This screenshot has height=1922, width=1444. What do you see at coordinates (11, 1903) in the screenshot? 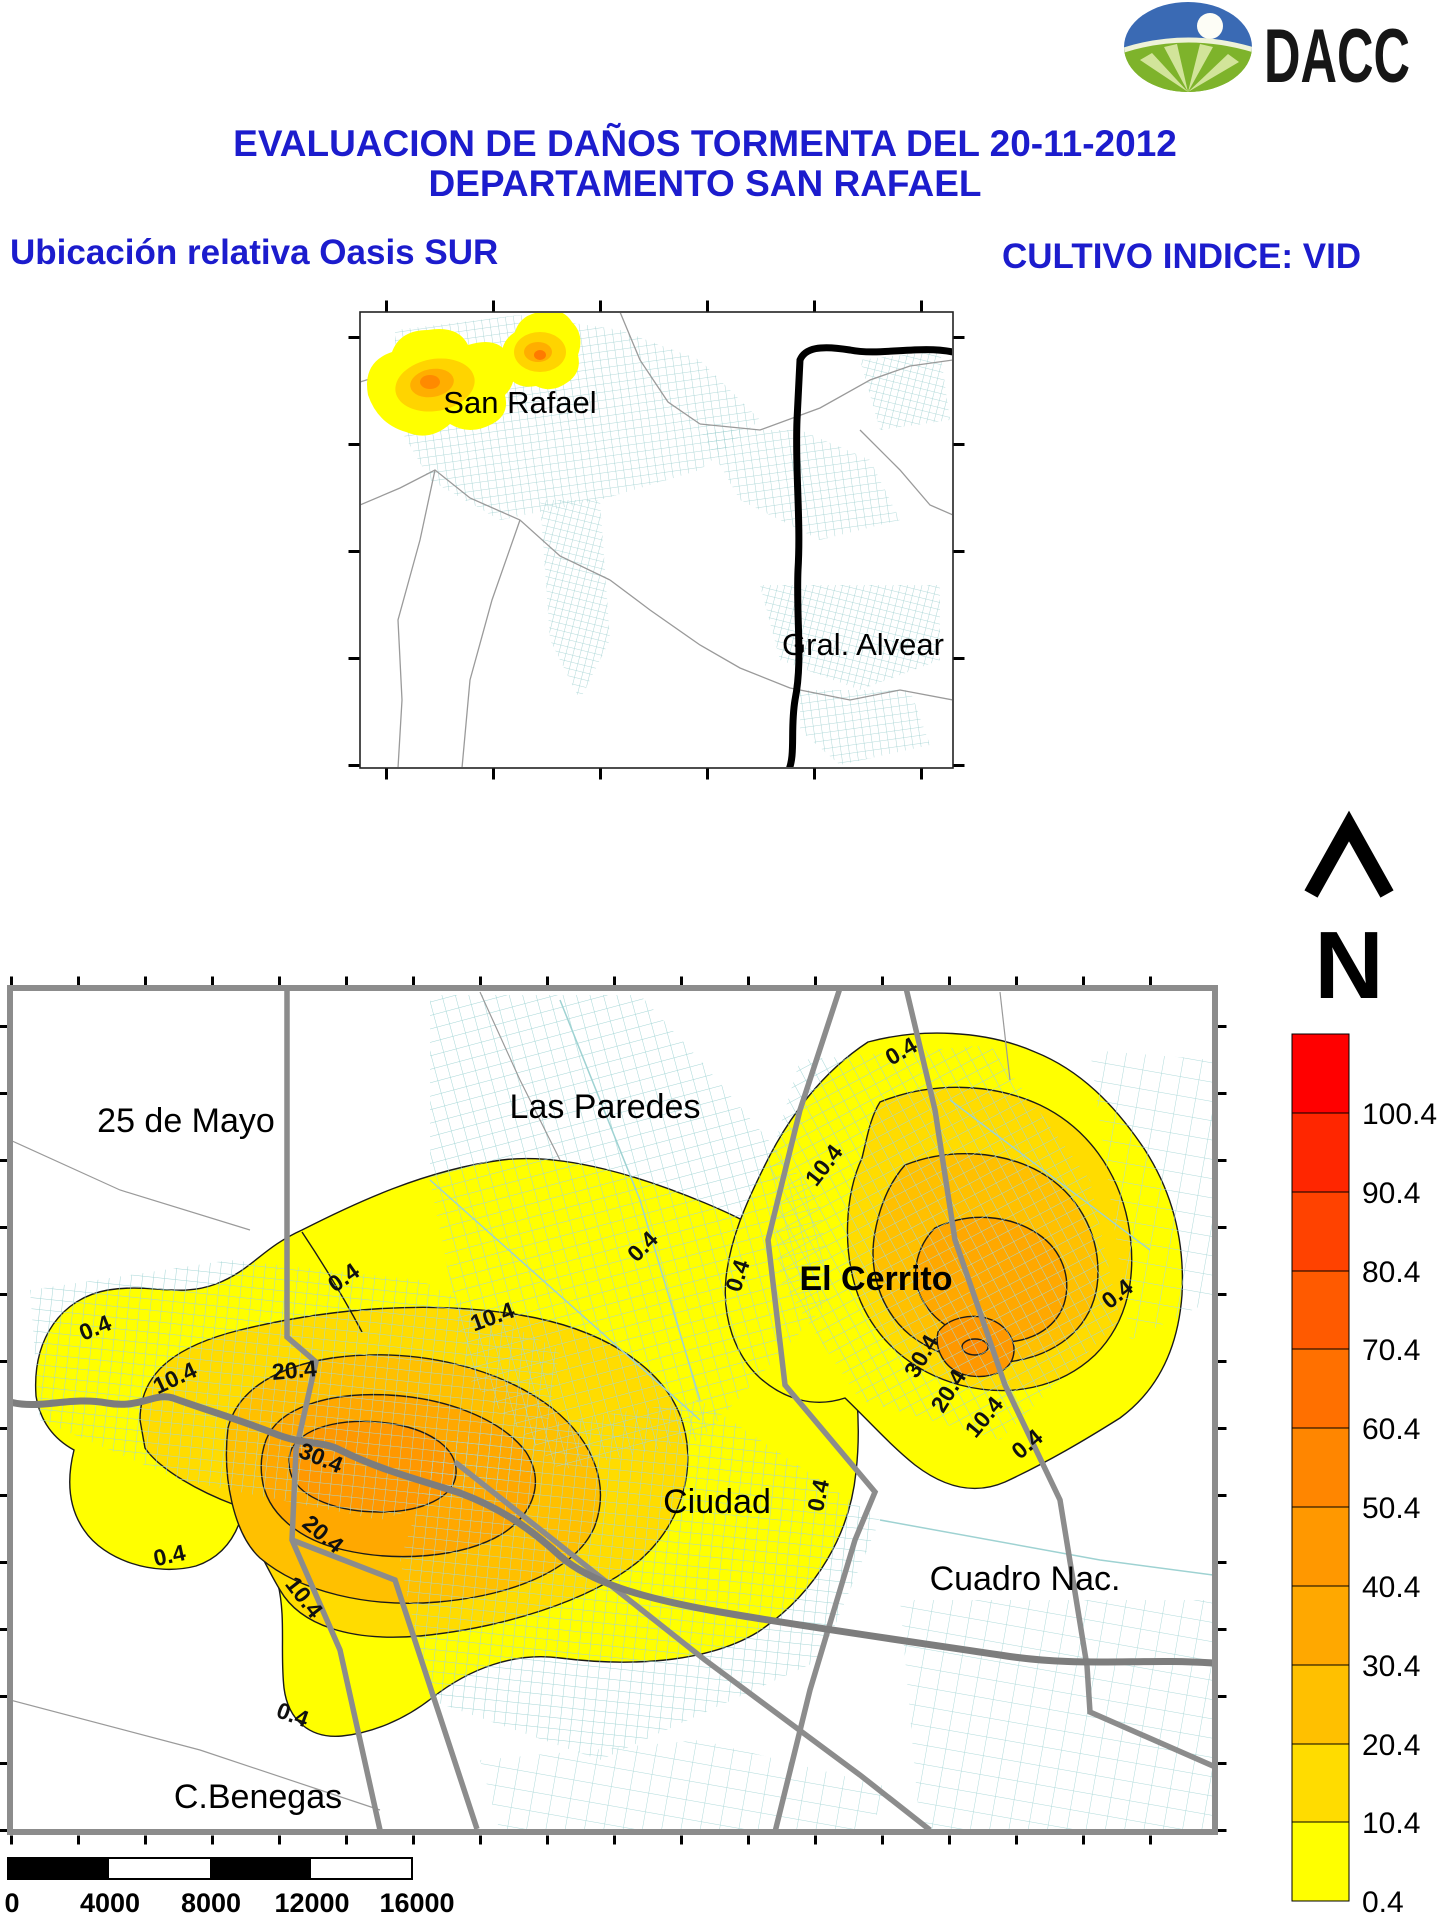
I see `scale-label: 0` at bounding box center [11, 1903].